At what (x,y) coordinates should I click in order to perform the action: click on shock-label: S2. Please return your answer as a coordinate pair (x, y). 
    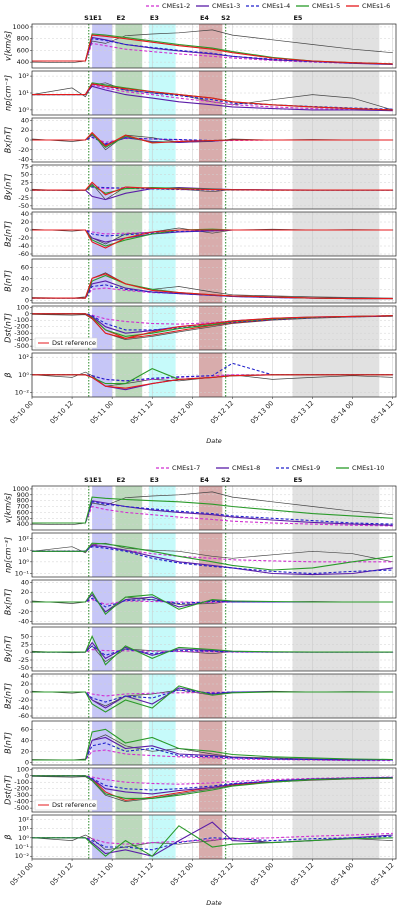
    Looking at the image, I should click on (225, 18).